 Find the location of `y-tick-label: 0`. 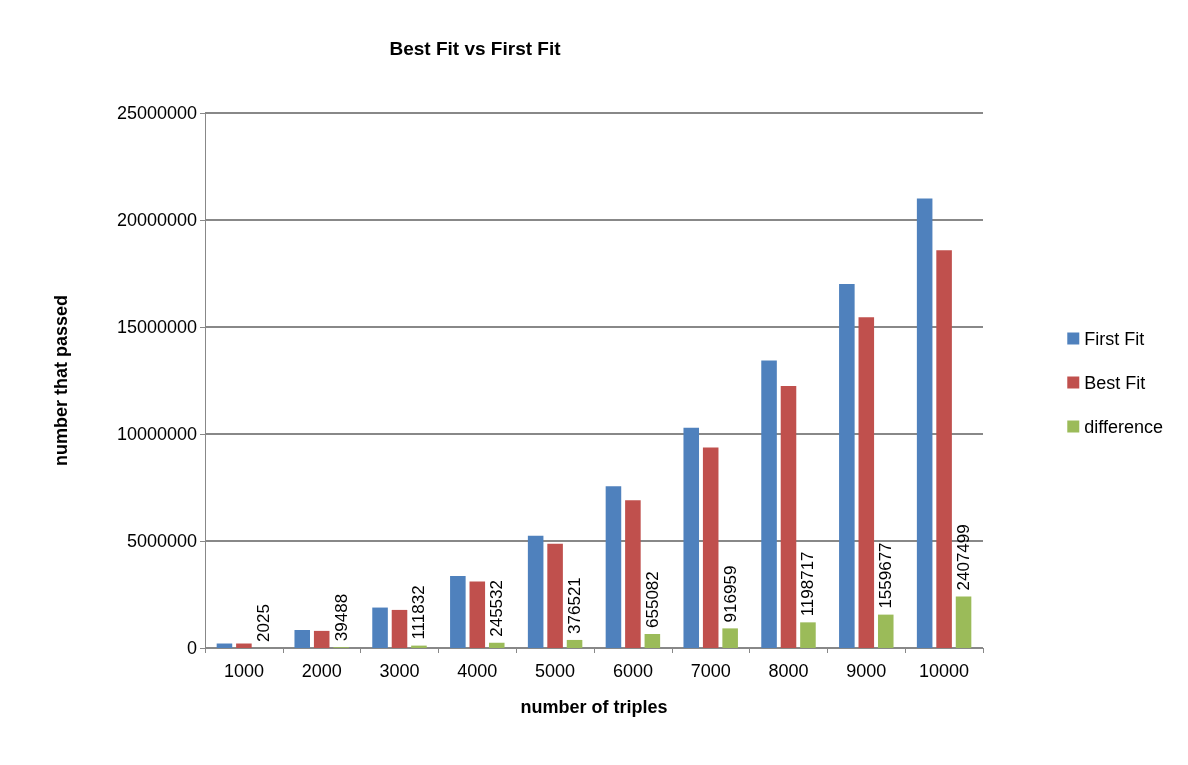

y-tick-label: 0 is located at coordinates (191, 648).